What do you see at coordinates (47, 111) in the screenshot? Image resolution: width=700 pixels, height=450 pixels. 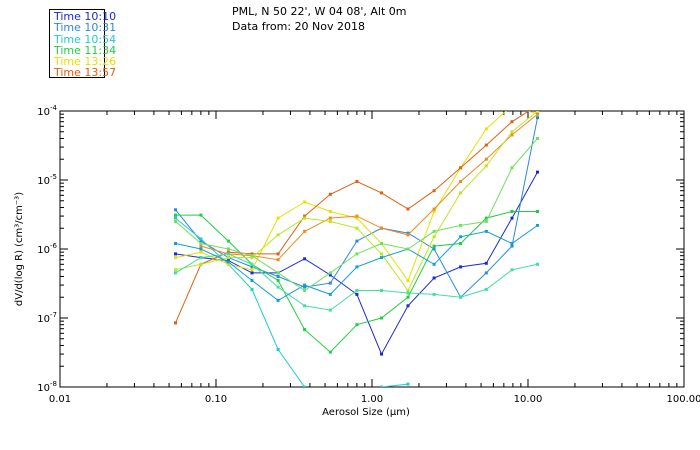 I see `y-tick-label: 10⁻⁴` at bounding box center [47, 111].